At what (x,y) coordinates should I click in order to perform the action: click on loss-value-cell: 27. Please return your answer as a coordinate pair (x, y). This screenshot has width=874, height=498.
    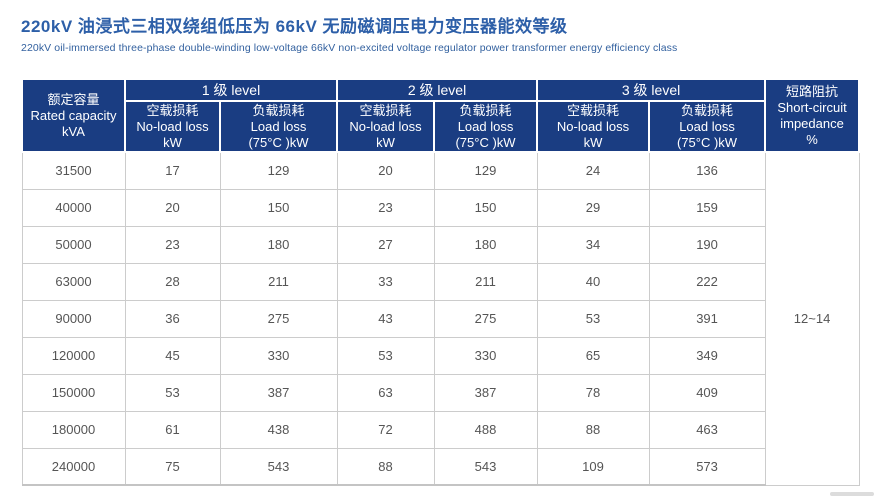
    Looking at the image, I should click on (385, 244).